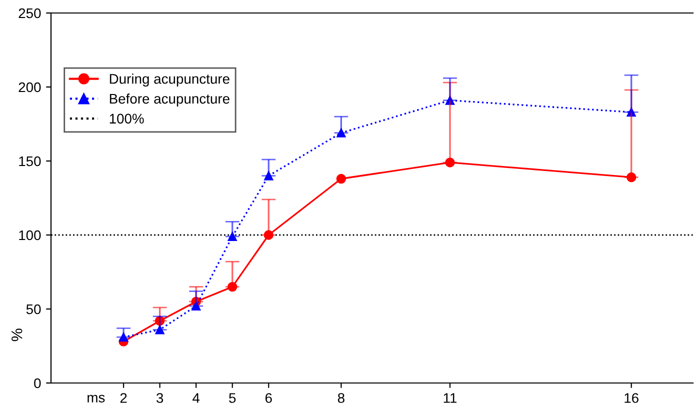  Describe the element at coordinates (232, 398) in the screenshot. I see `x-tick-label: 5` at that location.